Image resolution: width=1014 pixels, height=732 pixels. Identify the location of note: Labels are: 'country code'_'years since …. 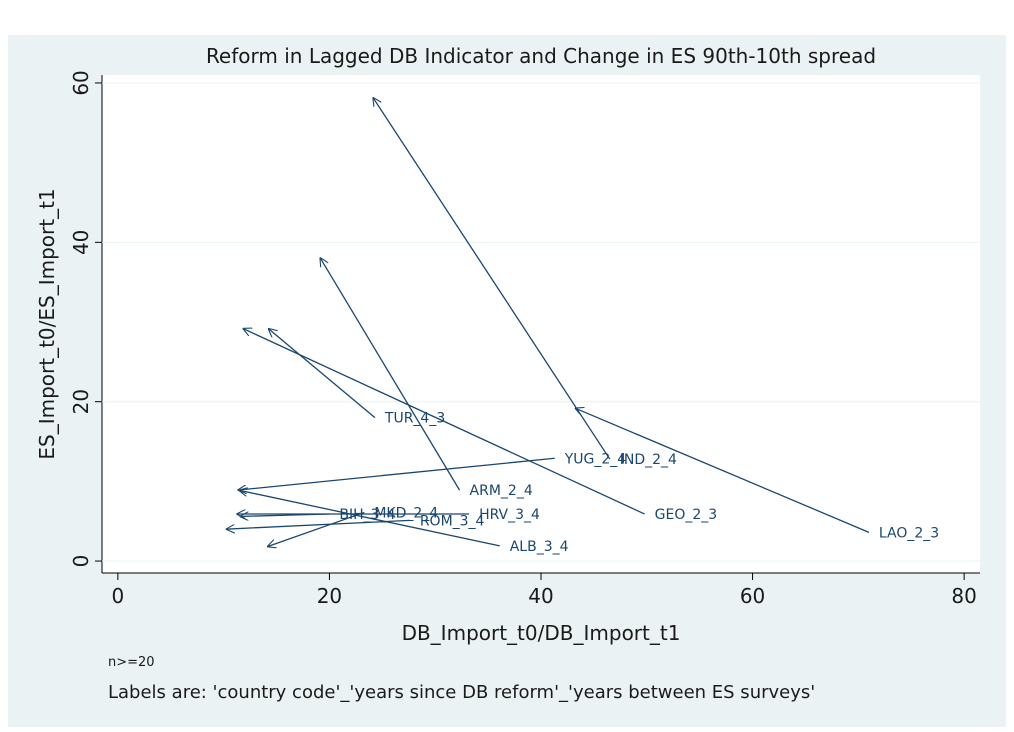
(461, 692).